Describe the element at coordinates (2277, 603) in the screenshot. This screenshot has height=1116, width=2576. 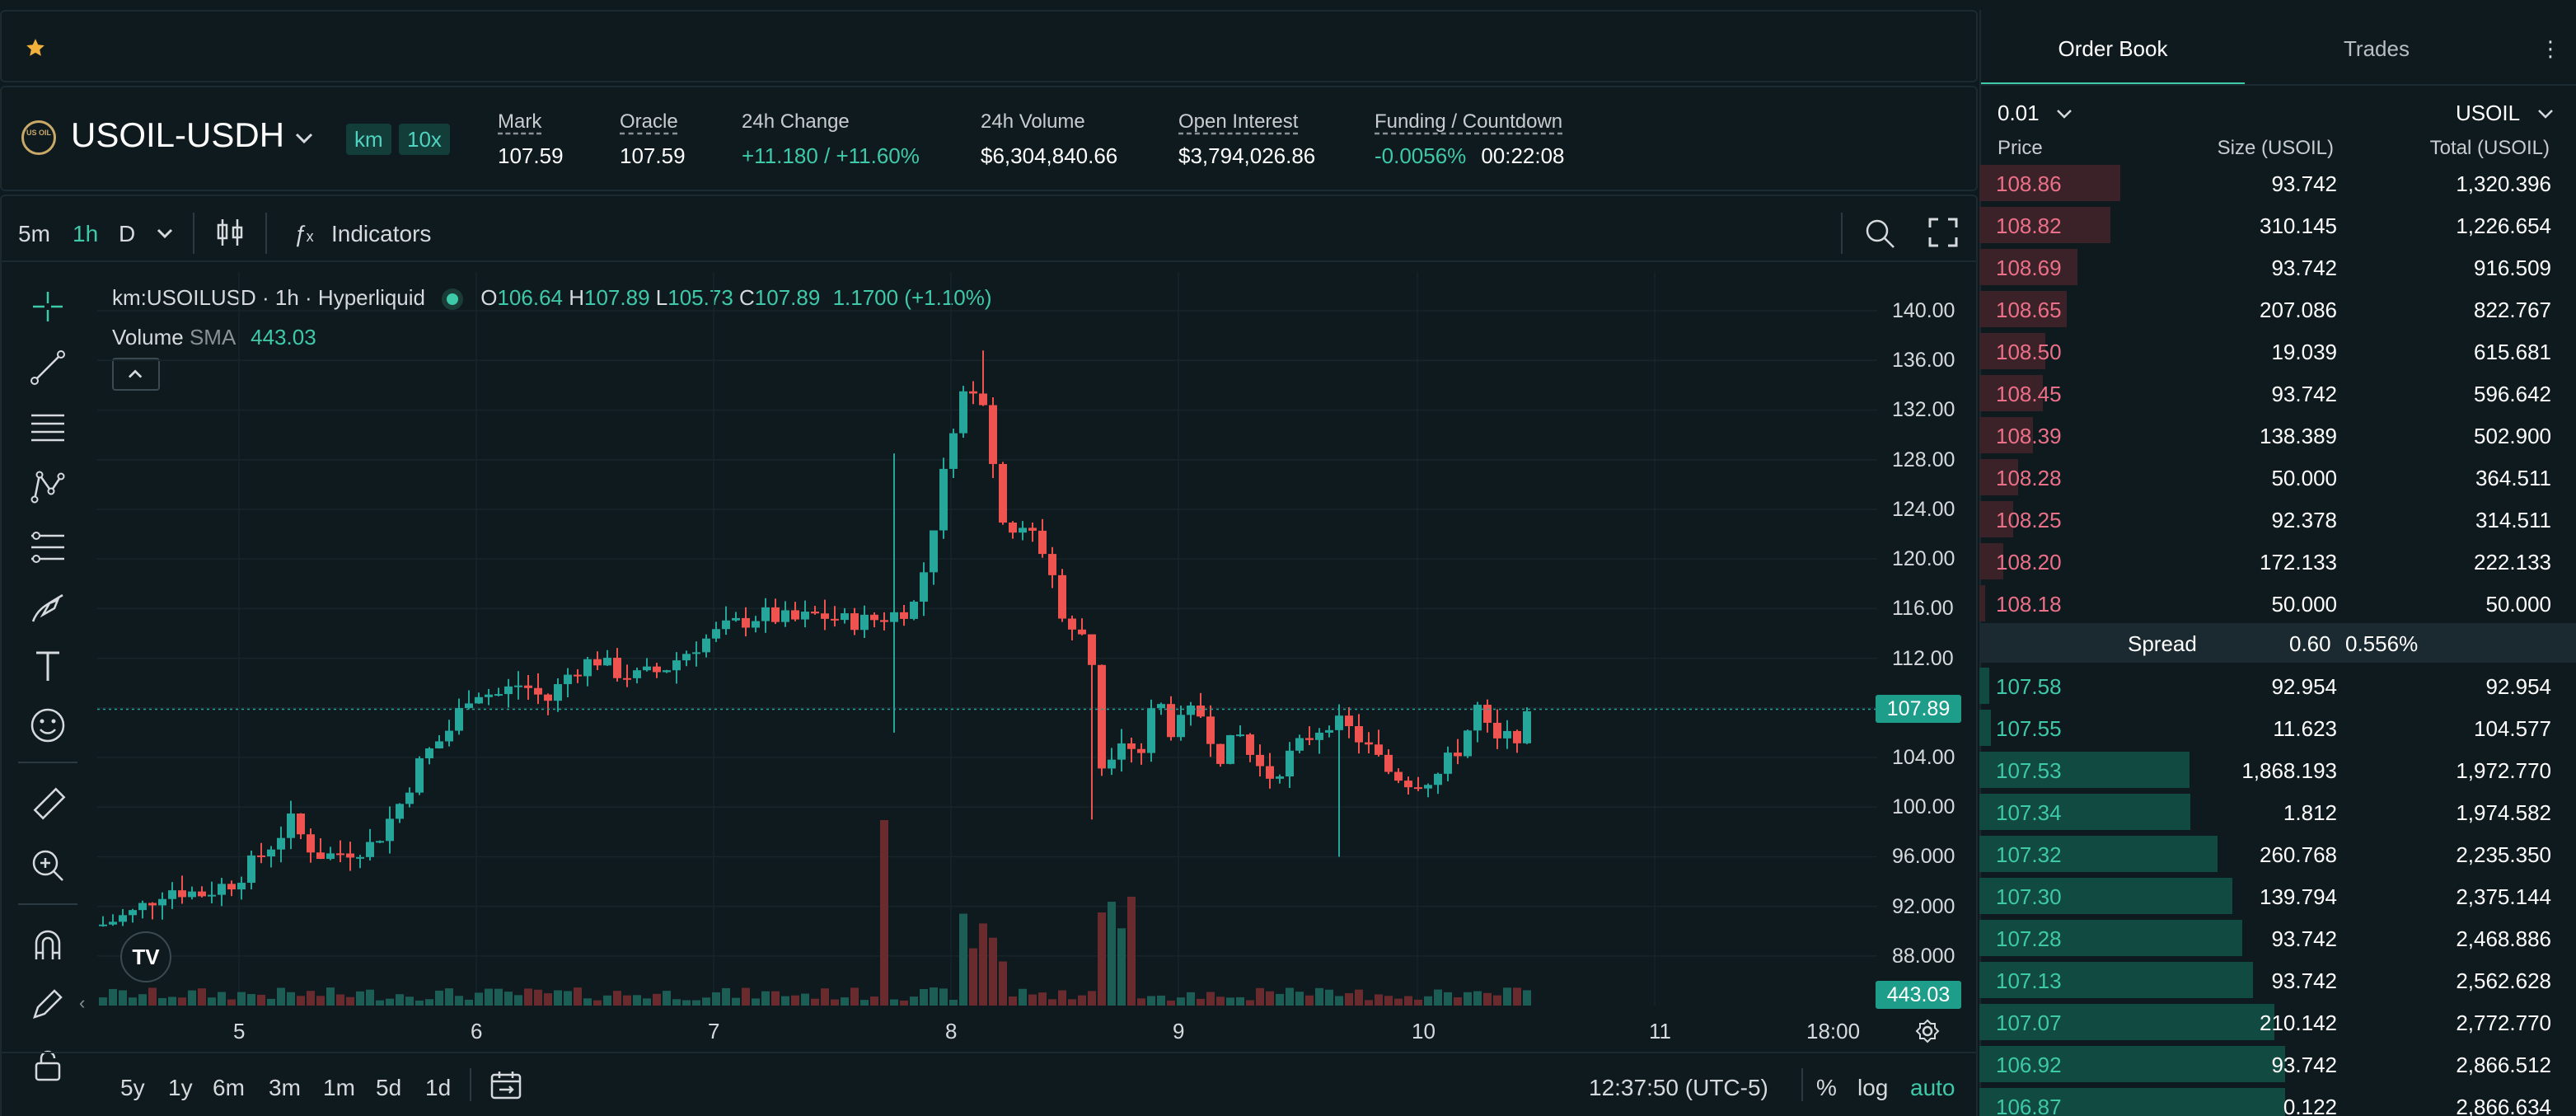
I see `ask-row: 108.18 50.000 50.000` at that location.